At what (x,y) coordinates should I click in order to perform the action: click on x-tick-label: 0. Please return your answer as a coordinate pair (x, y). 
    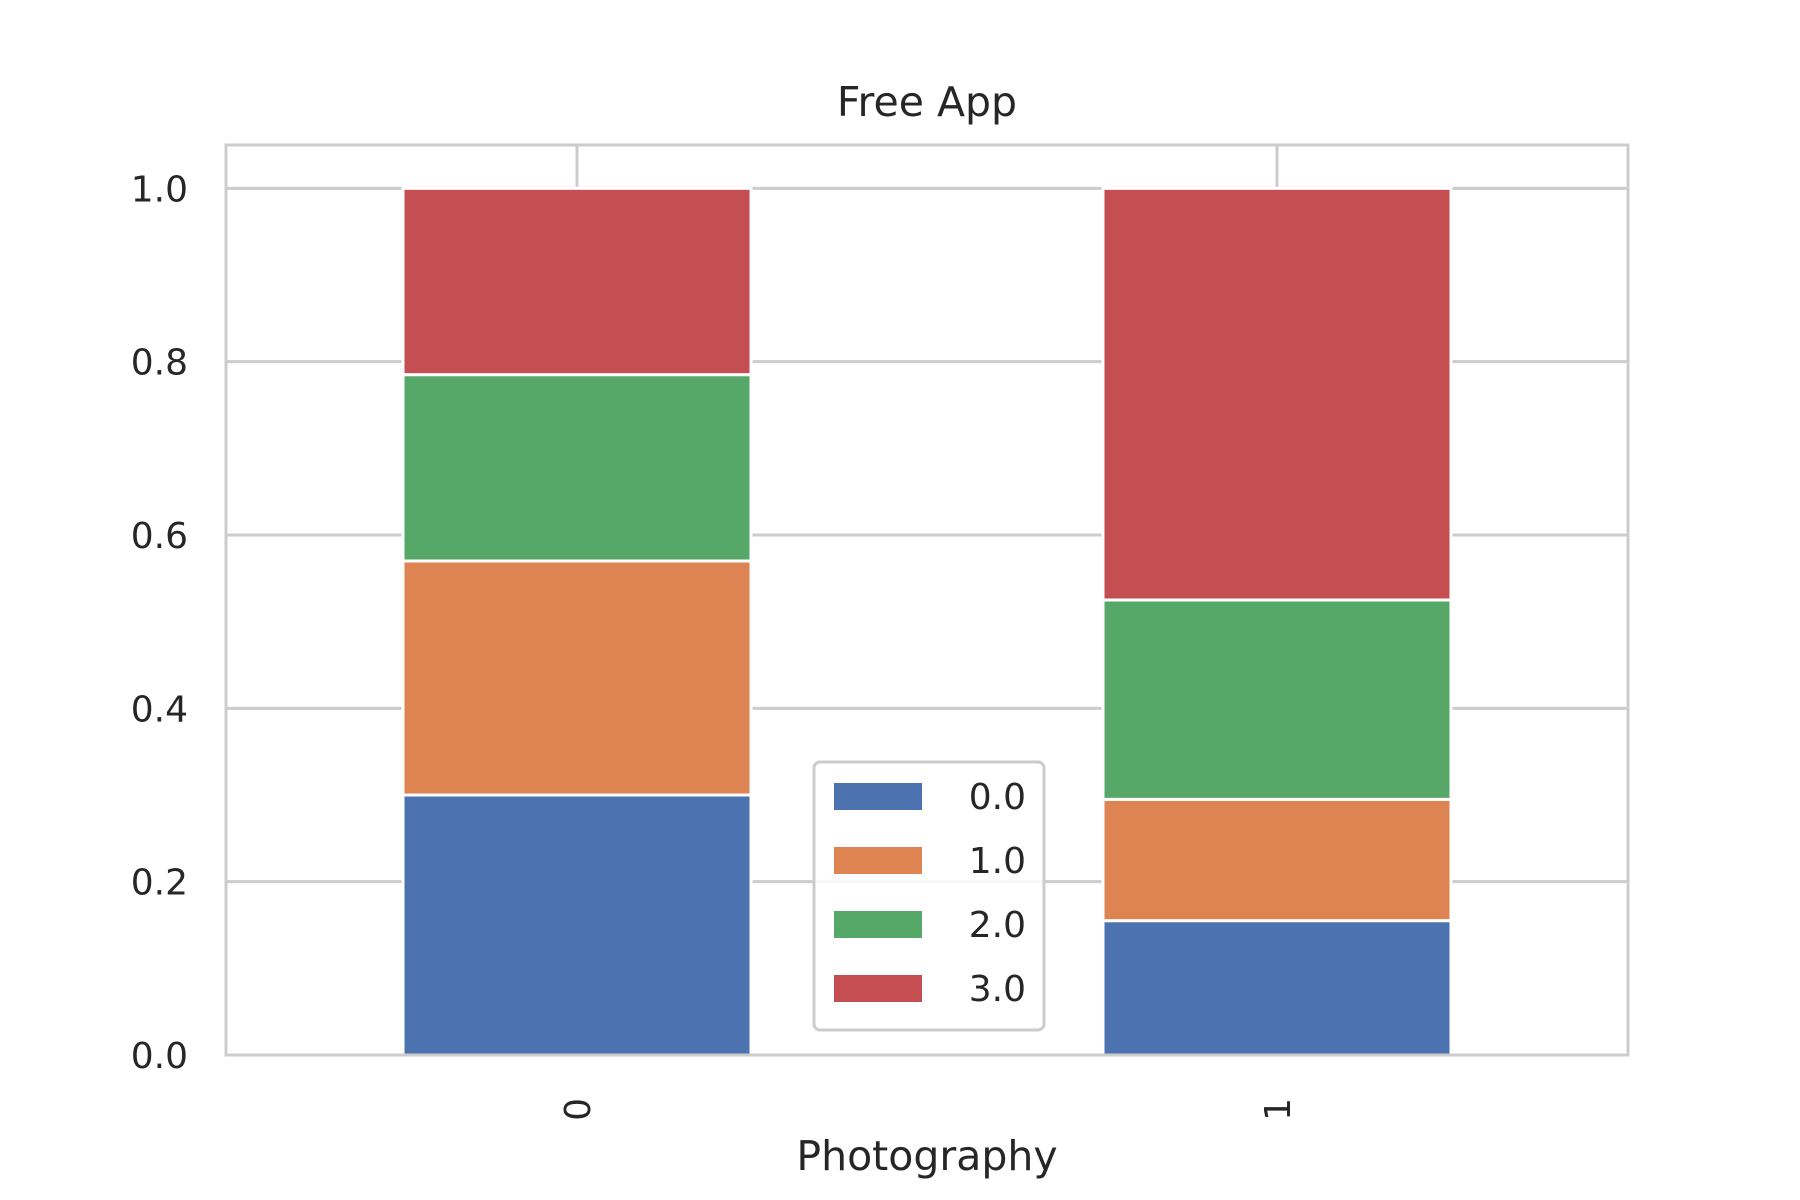
    Looking at the image, I should click on (578, 1109).